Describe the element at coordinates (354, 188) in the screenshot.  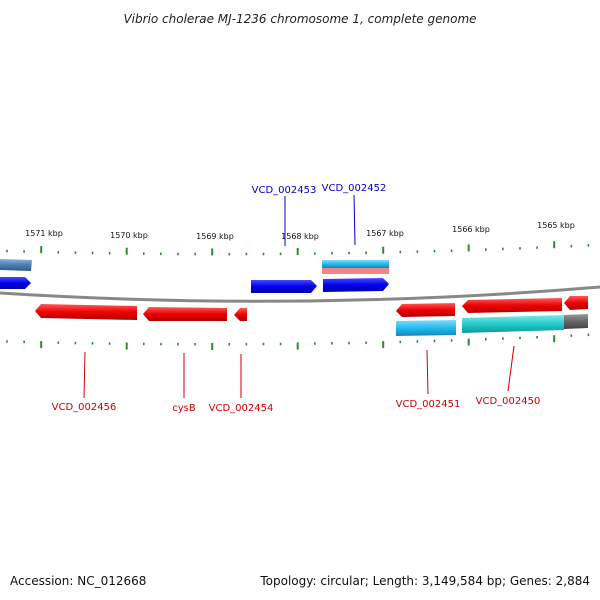
I see `gene-label-VCD_002452: VCD_002452` at that location.